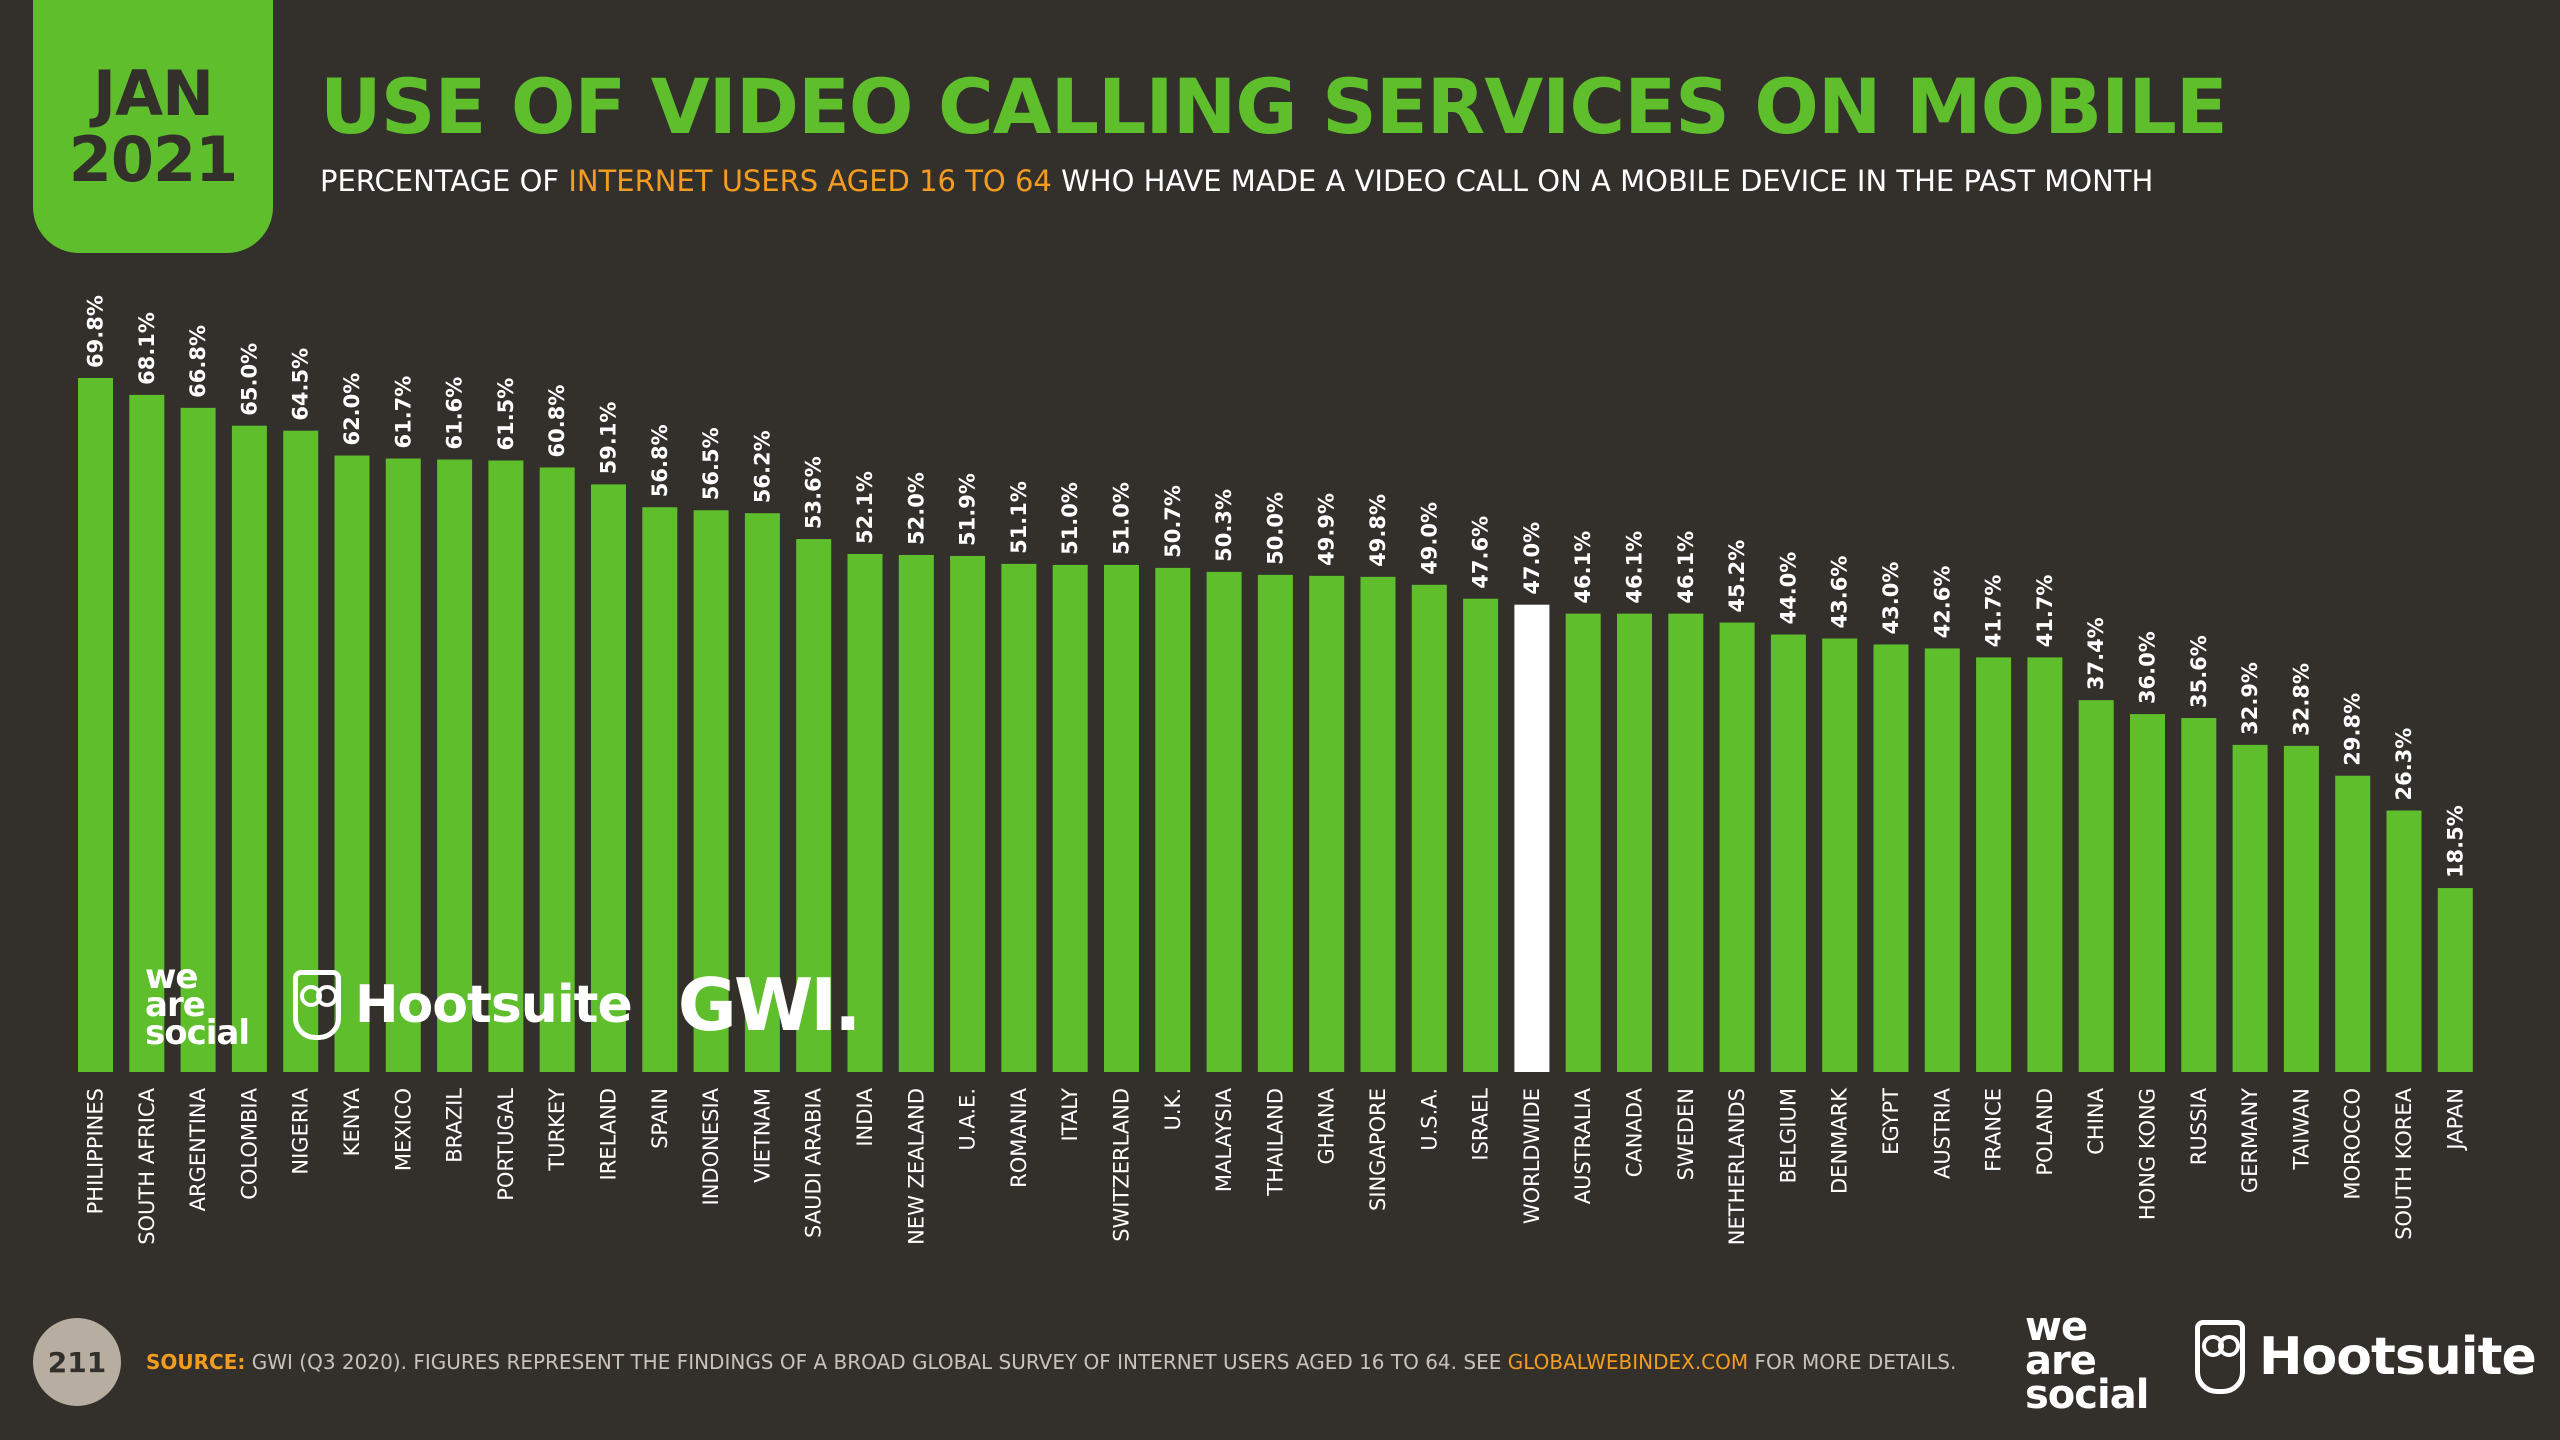 Image resolution: width=2560 pixels, height=1440 pixels. Describe the element at coordinates (403, 412) in the screenshot. I see `data-label: 61.7%` at that location.